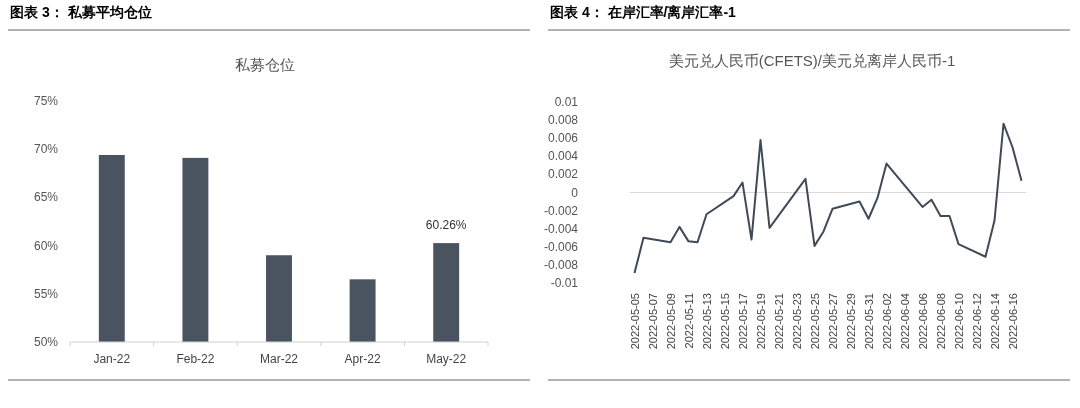  Describe the element at coordinates (976, 321) in the screenshot. I see `x-tick-label: 2022-06-12` at that location.